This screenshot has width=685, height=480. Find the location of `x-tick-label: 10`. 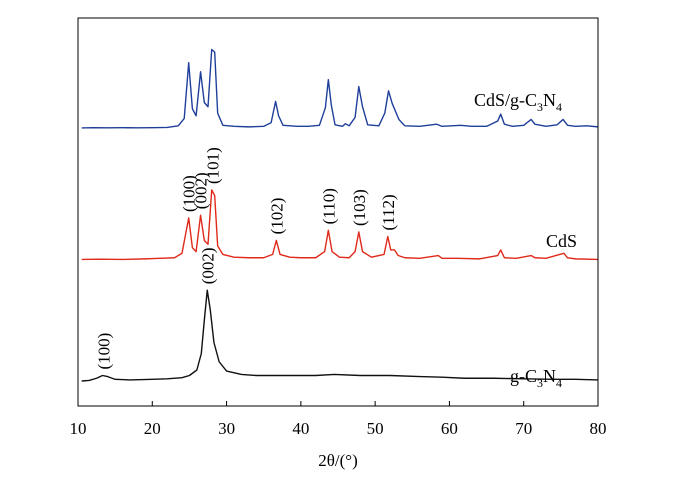

x-tick-label: 10 is located at coordinates (78, 428).